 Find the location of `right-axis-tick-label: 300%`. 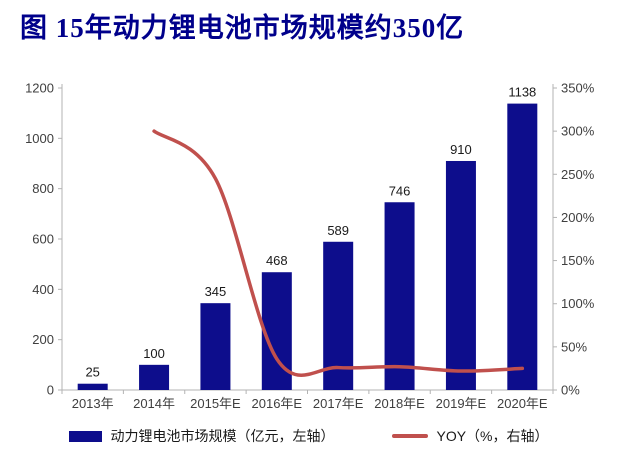

right-axis-tick-label: 300% is located at coordinates (578, 131).